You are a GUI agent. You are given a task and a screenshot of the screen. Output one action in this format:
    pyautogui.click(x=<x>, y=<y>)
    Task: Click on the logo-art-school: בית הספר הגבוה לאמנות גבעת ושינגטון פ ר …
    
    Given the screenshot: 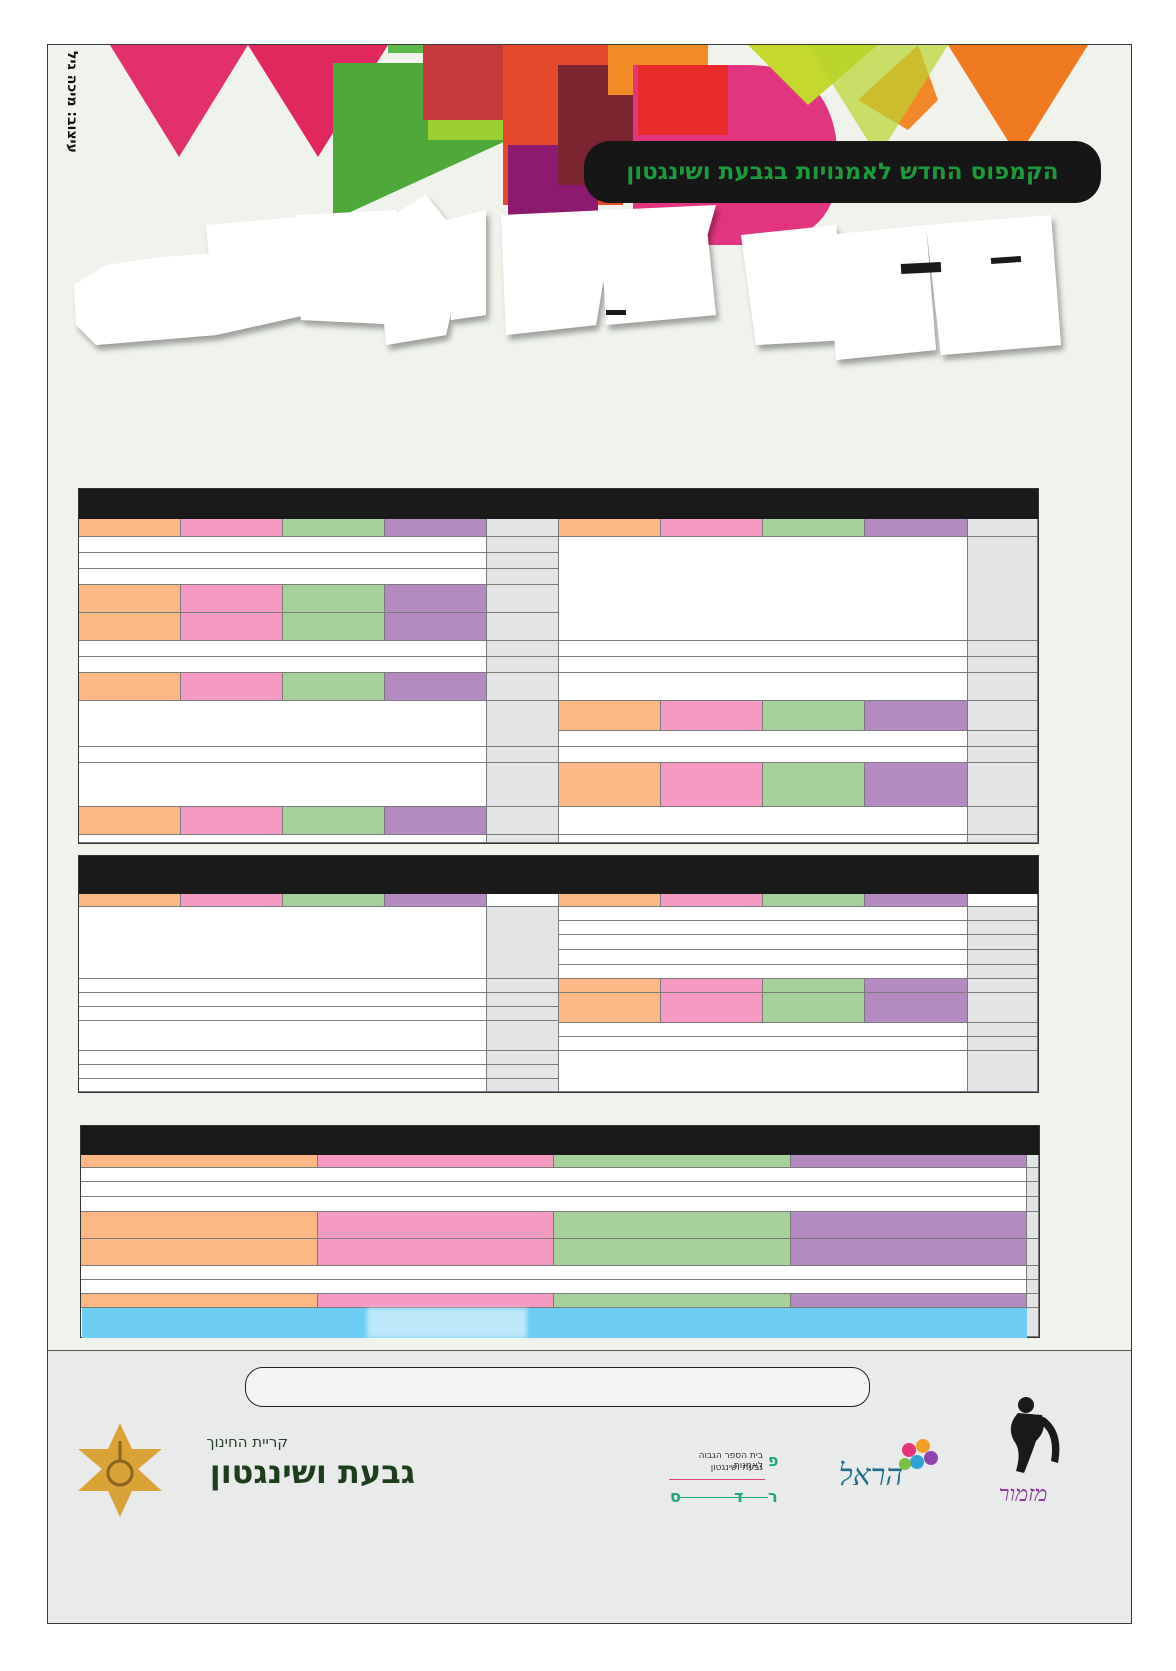 What is the action you would take?
    pyautogui.click(x=728, y=1487)
    